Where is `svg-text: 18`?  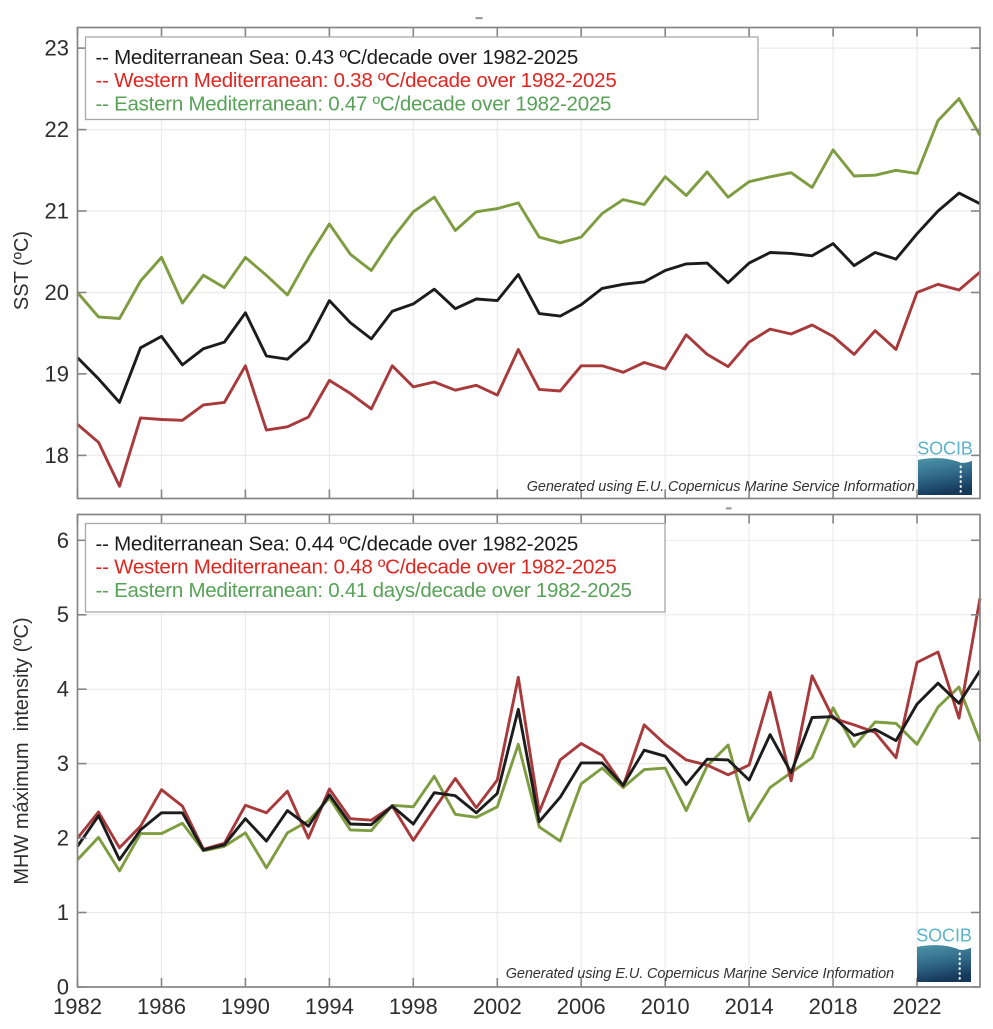 svg-text: 18 is located at coordinates (57, 455).